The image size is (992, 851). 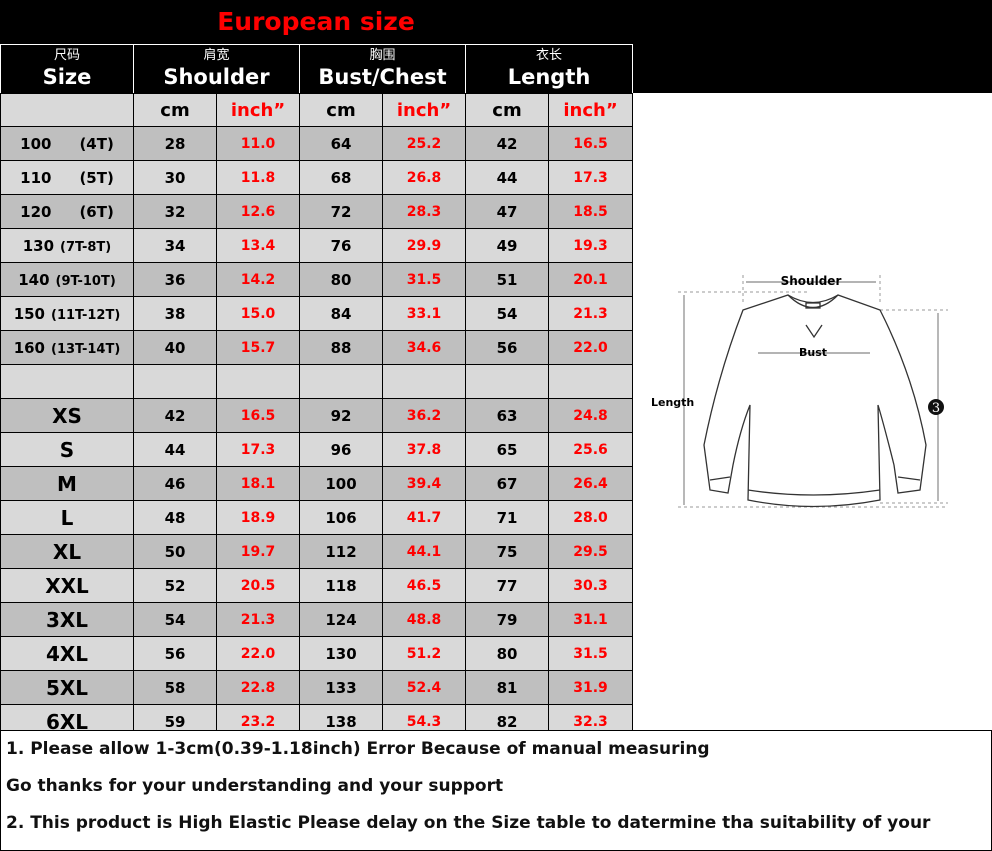 What do you see at coordinates (85, 281) in the screenshot?
I see `size-alt: (9T-10T)` at bounding box center [85, 281].